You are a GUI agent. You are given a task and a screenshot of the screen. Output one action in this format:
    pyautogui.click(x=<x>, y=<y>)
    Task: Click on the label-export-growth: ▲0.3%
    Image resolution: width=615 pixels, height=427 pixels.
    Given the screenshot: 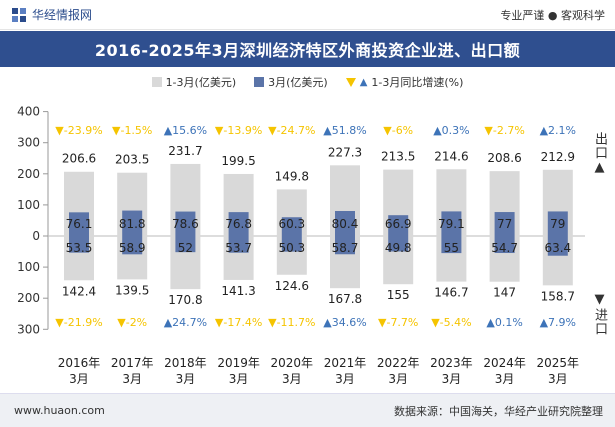 What is the action you would take?
    pyautogui.click(x=451, y=130)
    